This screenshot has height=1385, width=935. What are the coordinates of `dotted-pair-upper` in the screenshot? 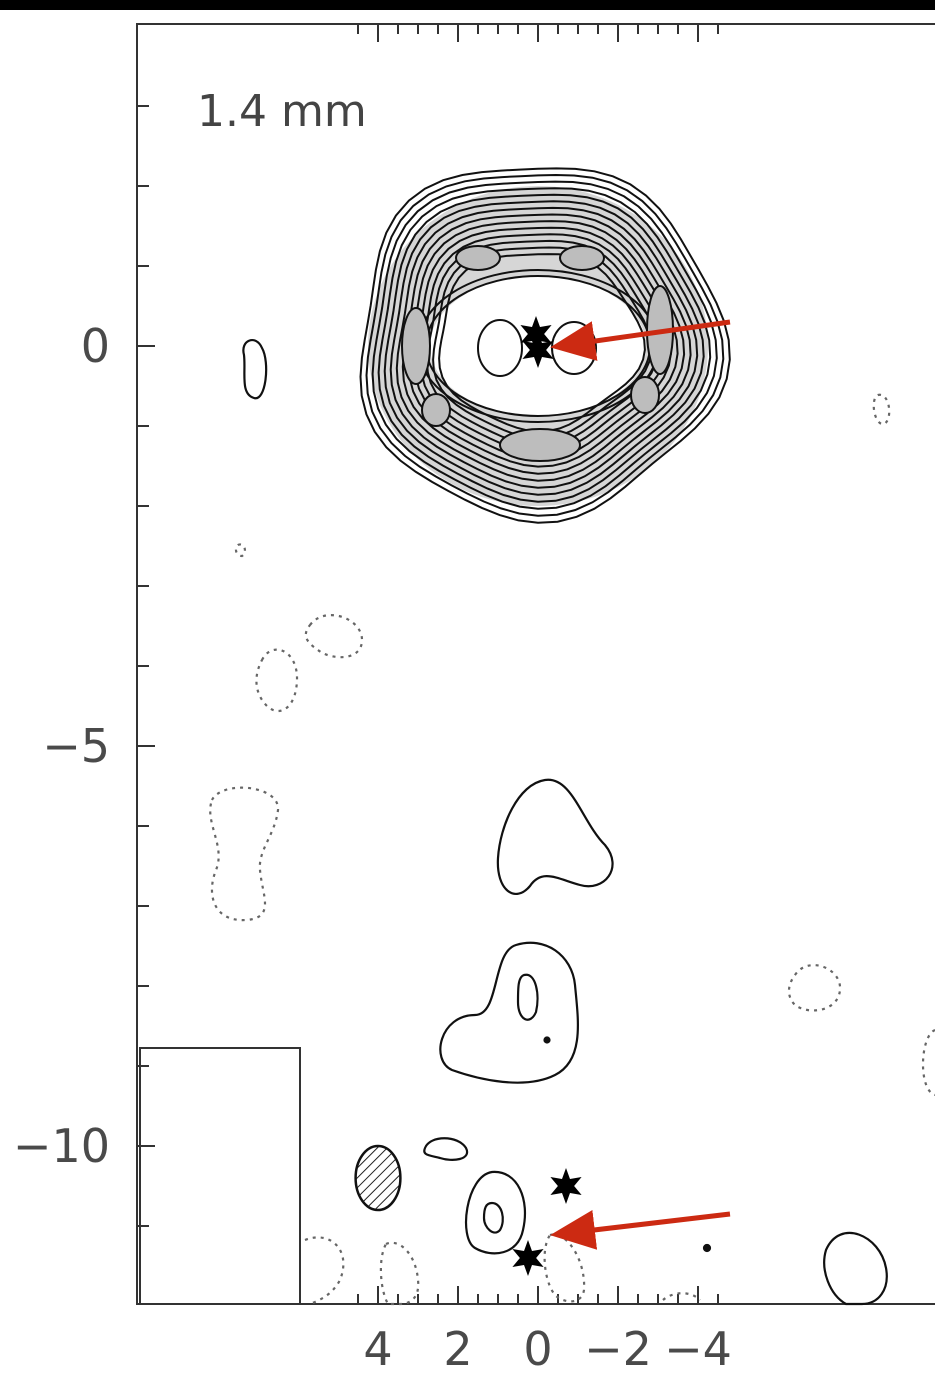 It's located at (334, 636).